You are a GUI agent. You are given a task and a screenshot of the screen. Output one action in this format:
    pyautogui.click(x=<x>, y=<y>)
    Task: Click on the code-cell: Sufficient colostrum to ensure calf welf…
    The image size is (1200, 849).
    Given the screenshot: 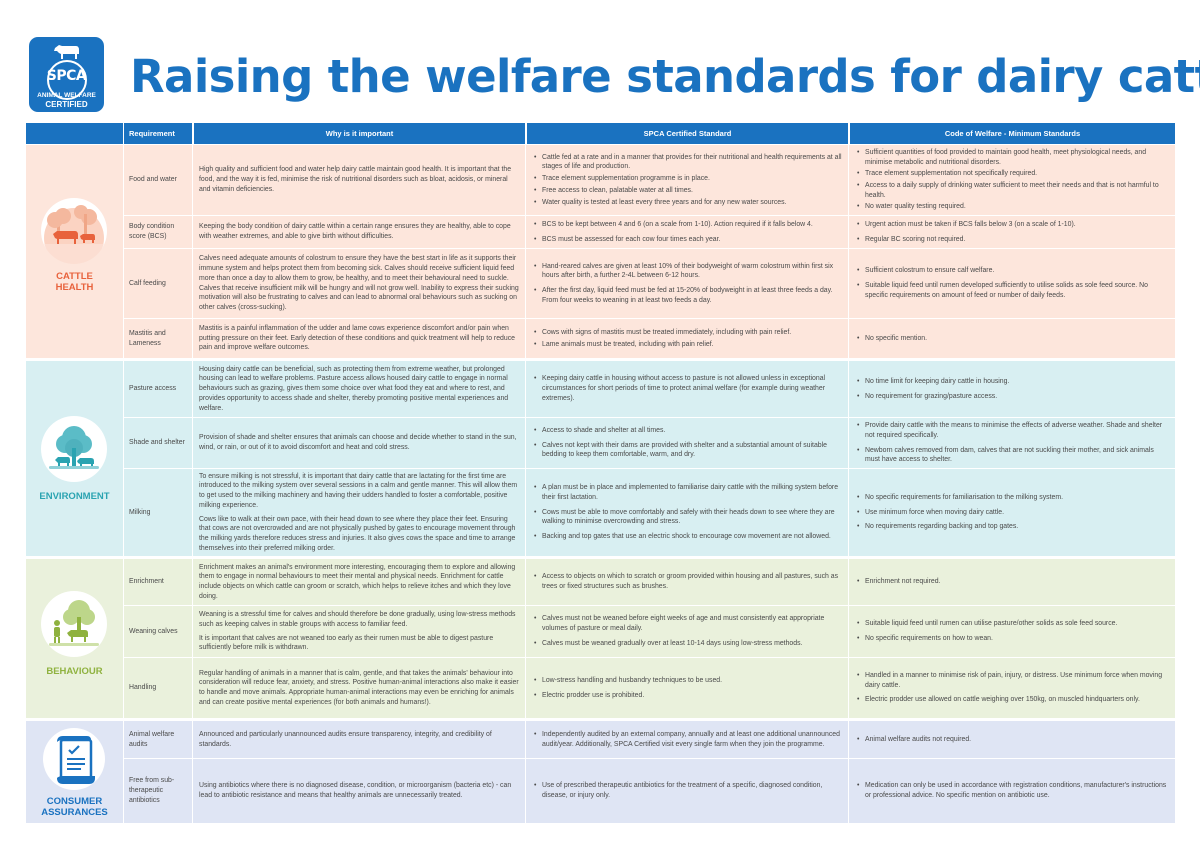 What is the action you would take?
    pyautogui.click(x=1011, y=283)
    